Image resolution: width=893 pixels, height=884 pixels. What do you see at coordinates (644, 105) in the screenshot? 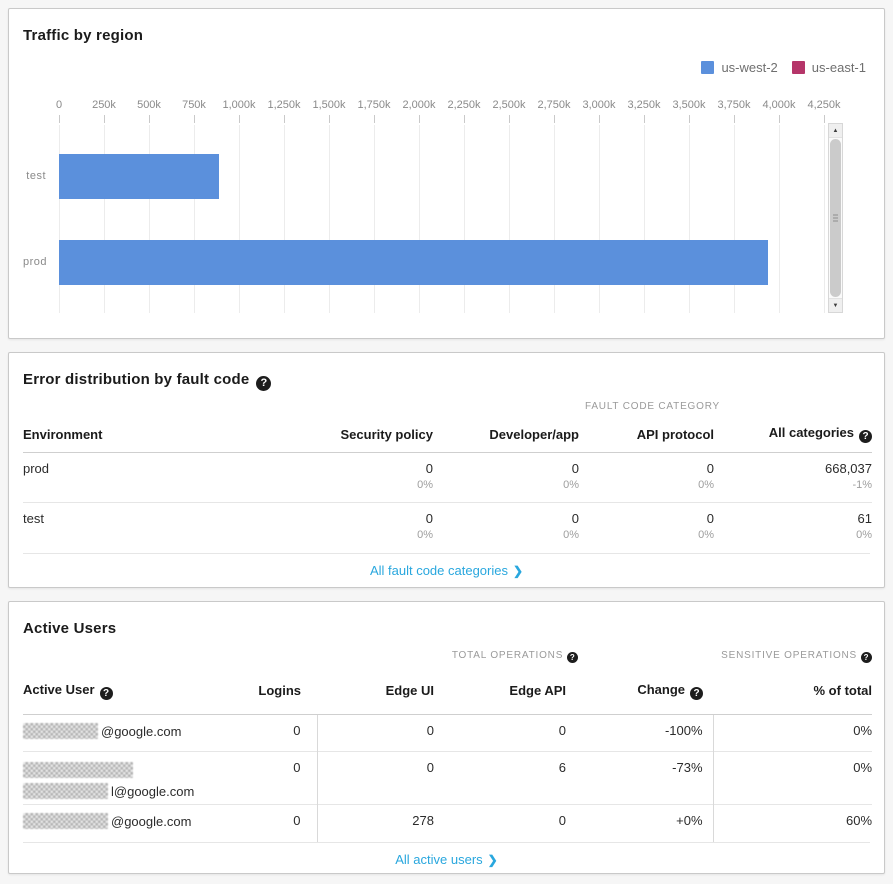
I see `x-axis-label: 3,250k` at bounding box center [644, 105].